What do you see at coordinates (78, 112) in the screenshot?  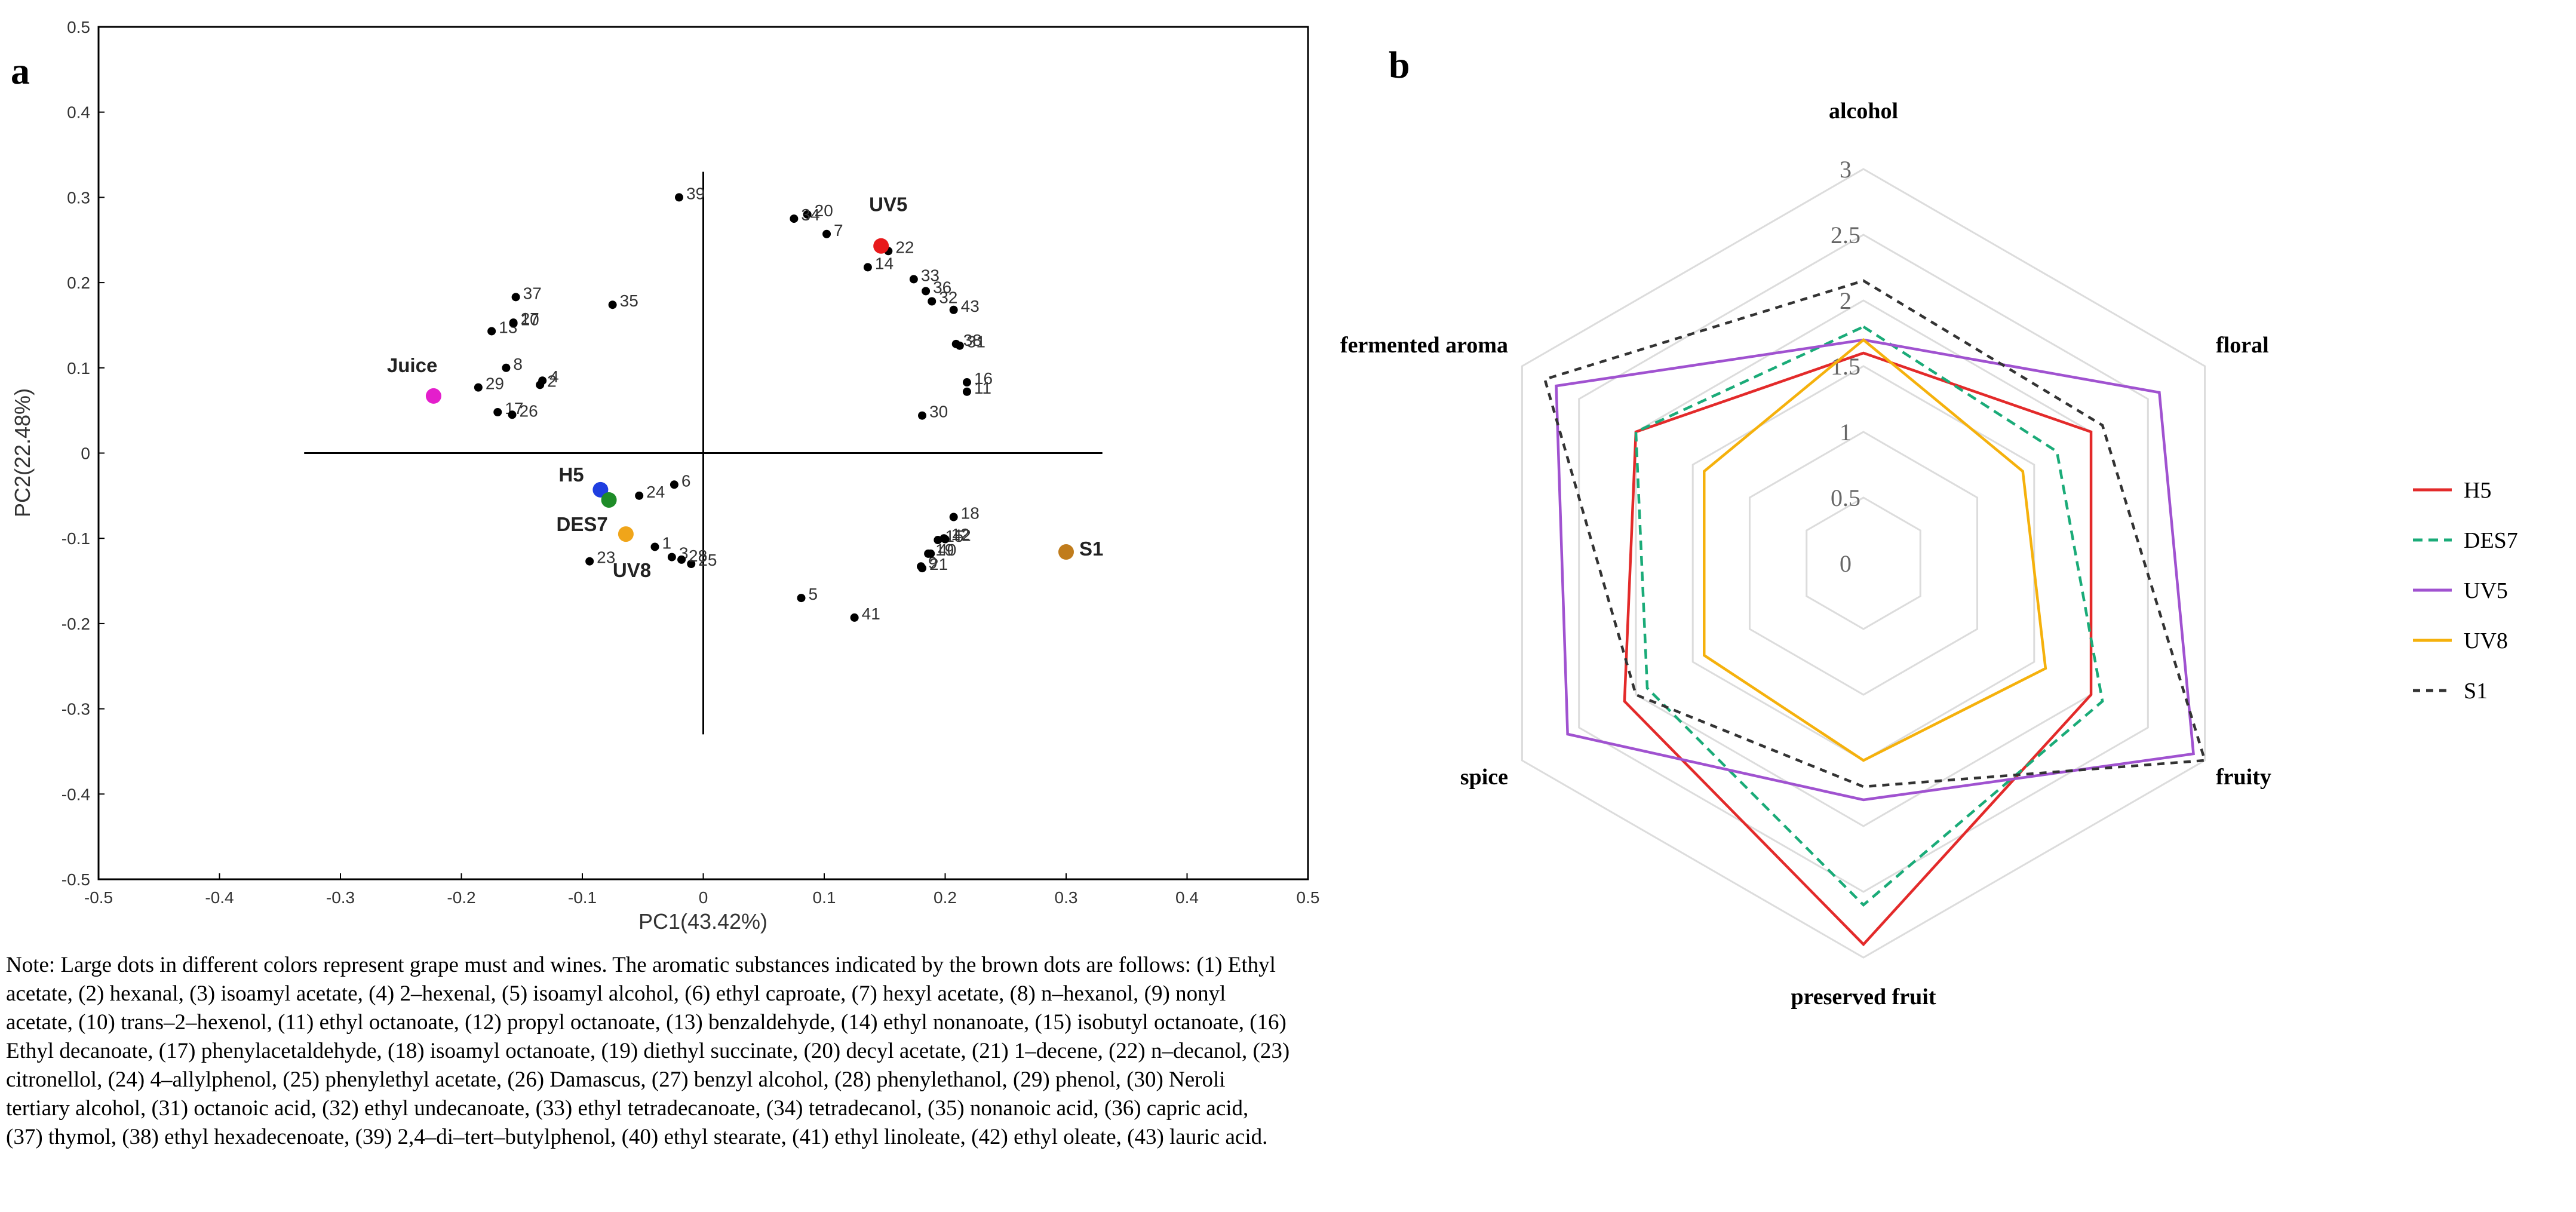 I see `y-tick-label: 0.4` at bounding box center [78, 112].